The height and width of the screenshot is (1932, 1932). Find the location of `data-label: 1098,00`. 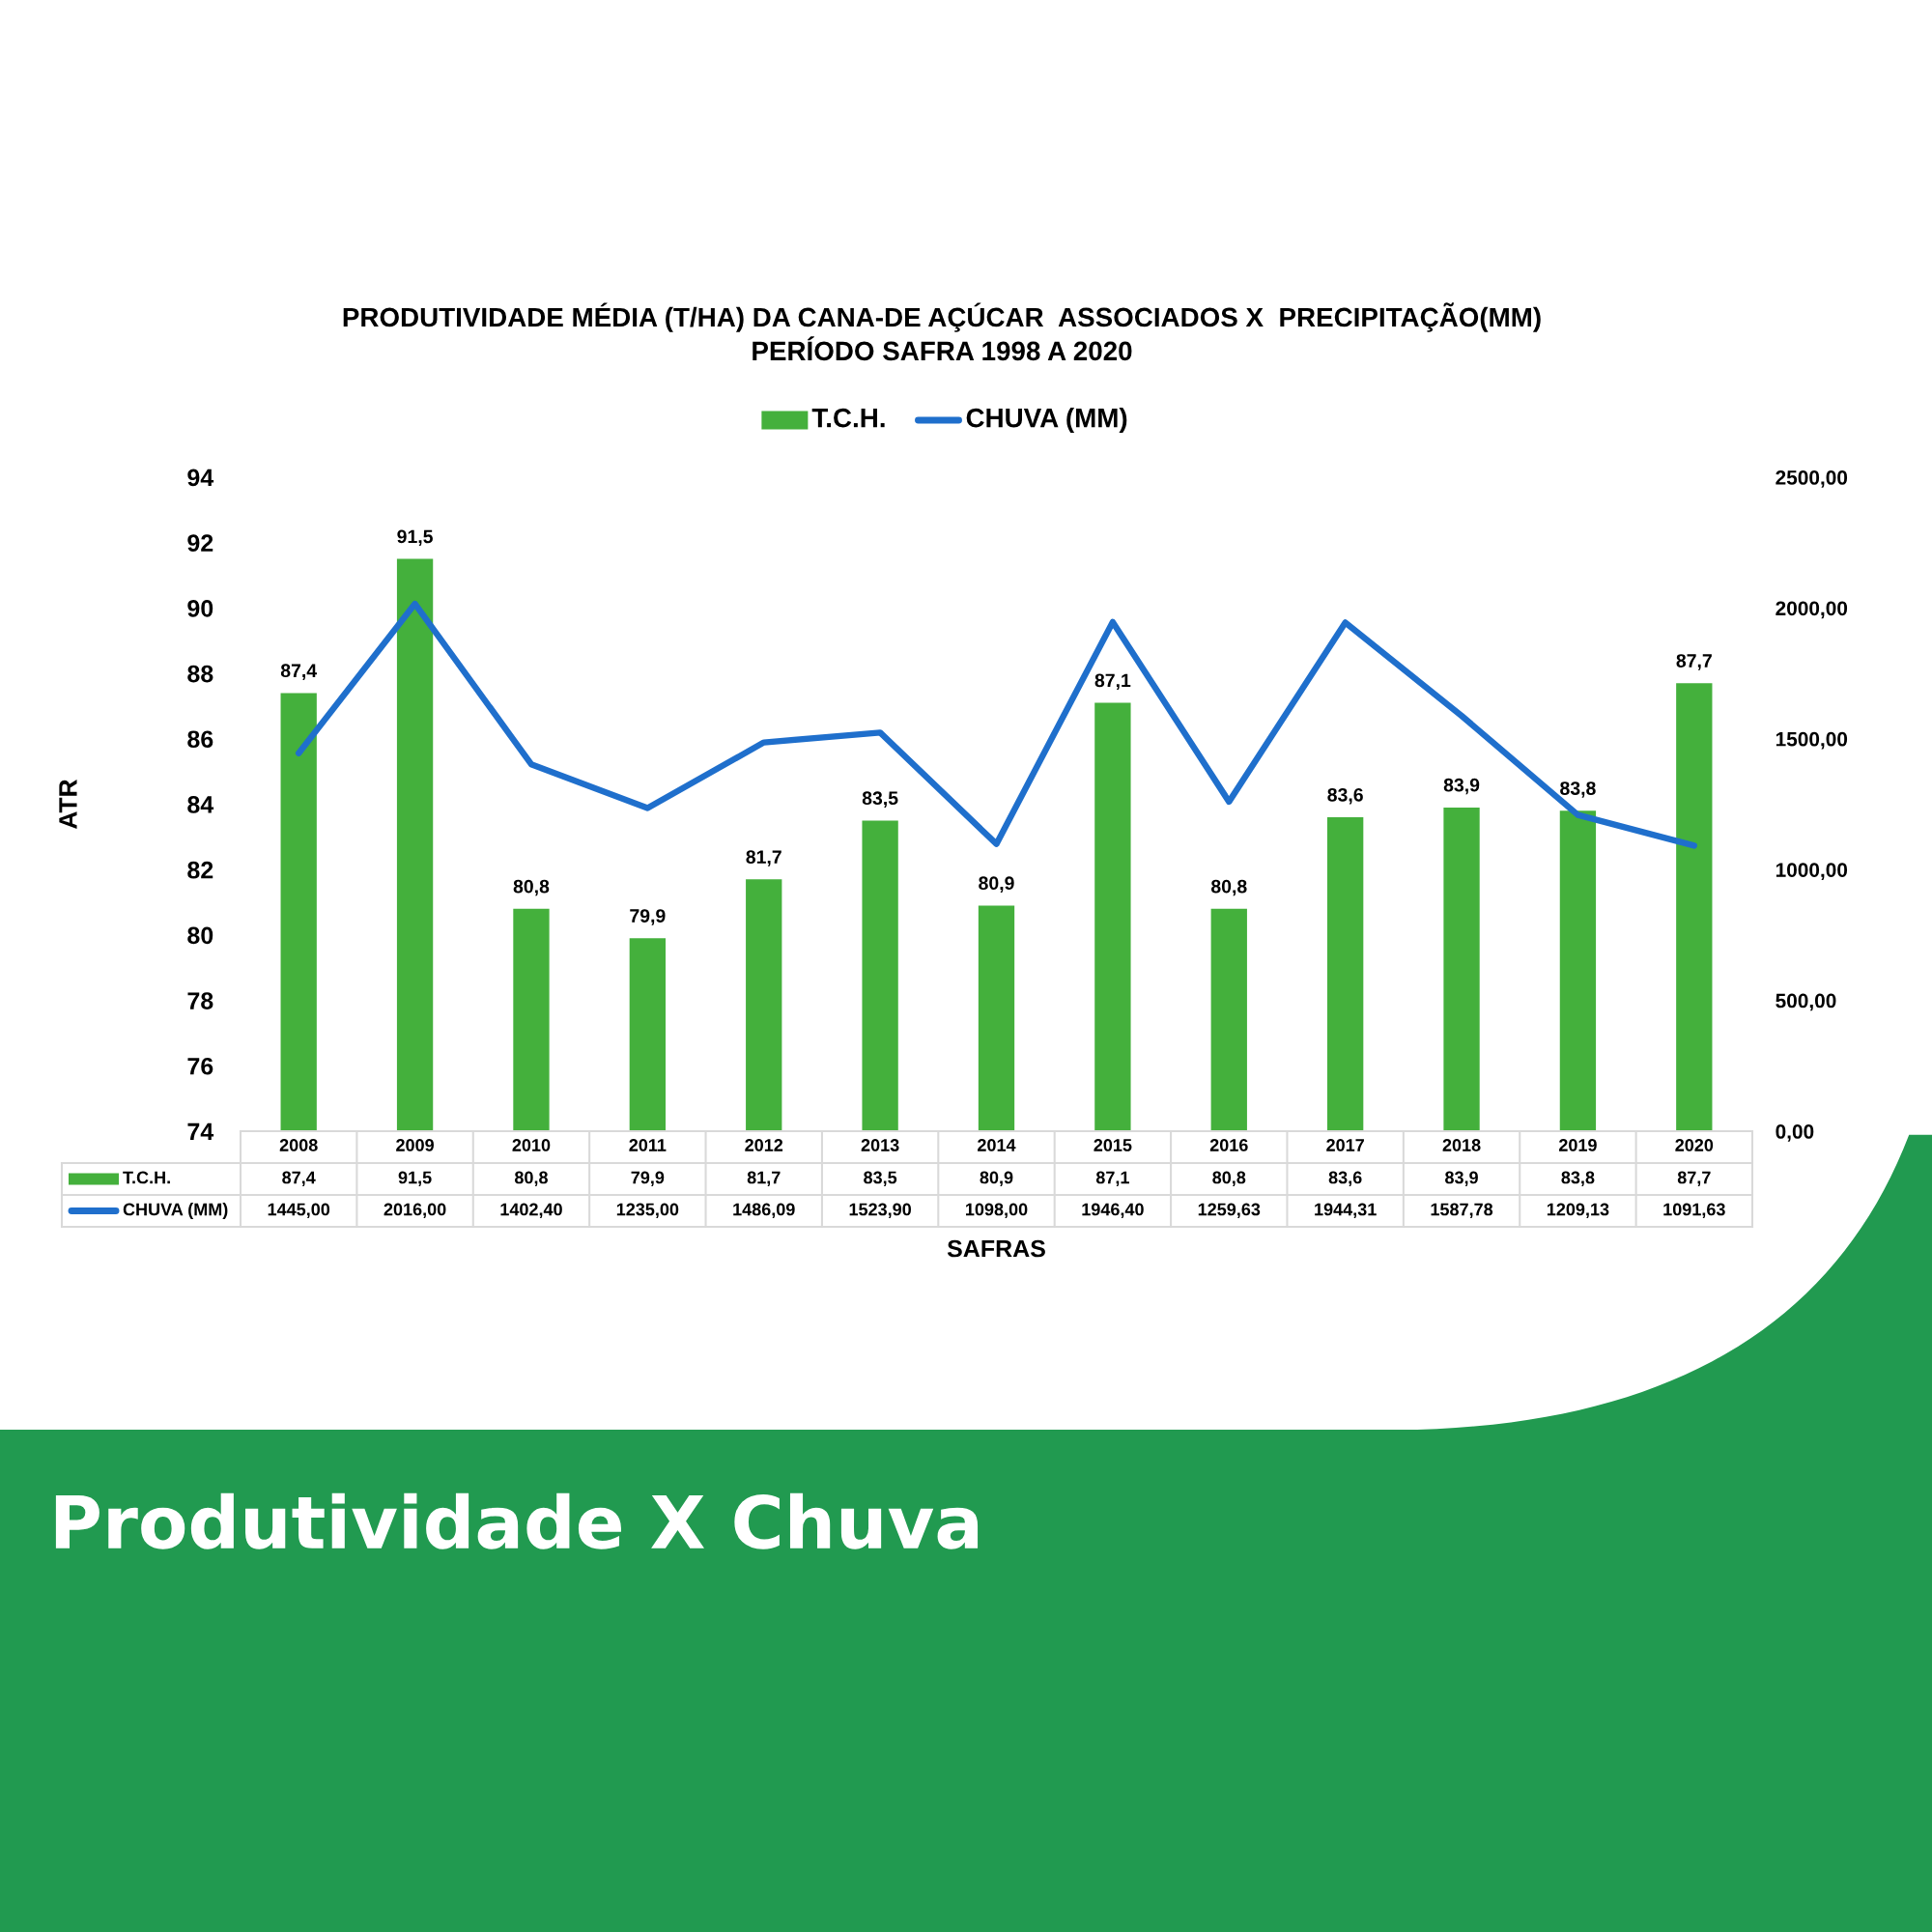

data-label: 1098,00 is located at coordinates (997, 1210).